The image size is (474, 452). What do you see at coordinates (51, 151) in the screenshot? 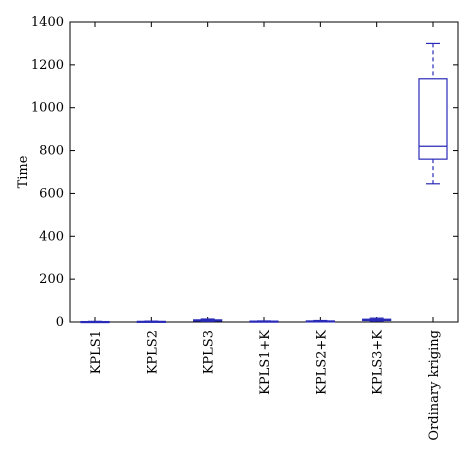
I see `y-tick-label: 800` at bounding box center [51, 151].